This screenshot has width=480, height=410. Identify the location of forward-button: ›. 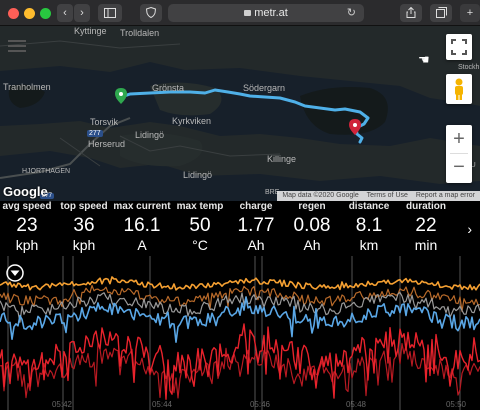
(82, 13).